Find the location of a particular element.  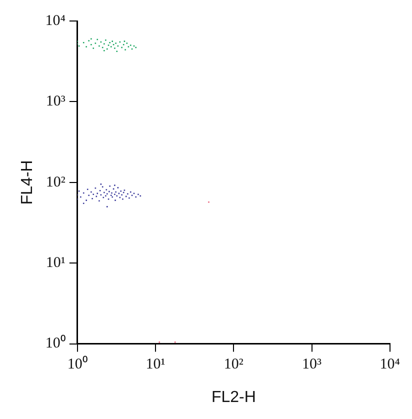

y-axis-title: FL4-H is located at coordinates (27, 182).